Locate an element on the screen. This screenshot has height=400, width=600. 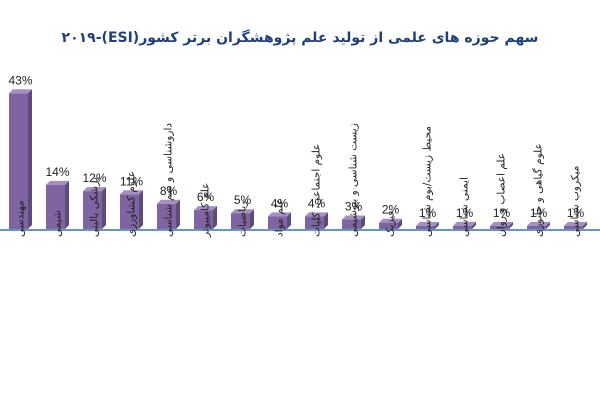
category-label: علم مواد is located at coordinates (280, 217).